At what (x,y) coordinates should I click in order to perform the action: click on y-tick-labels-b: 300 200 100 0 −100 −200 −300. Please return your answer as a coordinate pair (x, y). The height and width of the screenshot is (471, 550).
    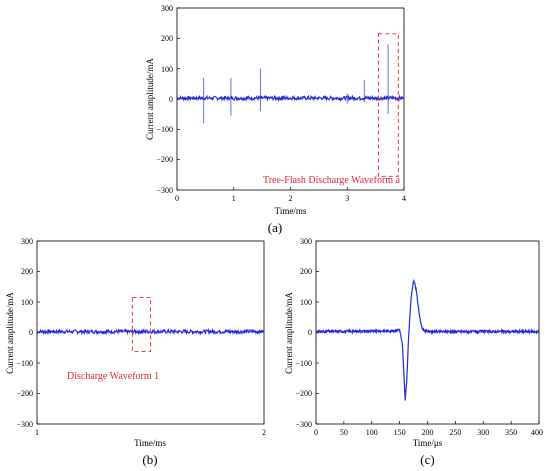
    Looking at the image, I should click on (24, 333).